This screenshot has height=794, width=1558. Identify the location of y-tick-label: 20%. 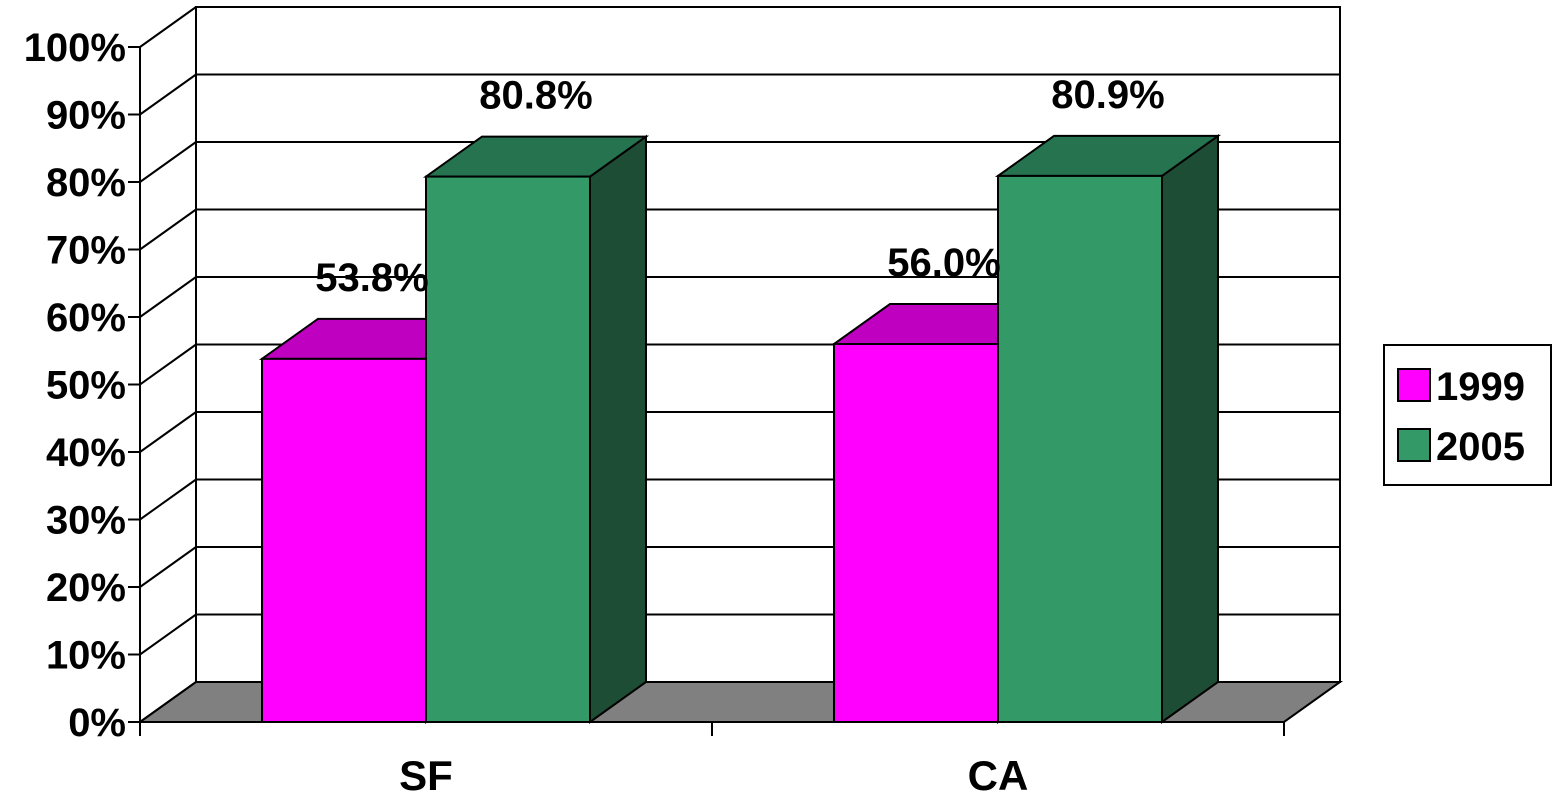
(86, 588).